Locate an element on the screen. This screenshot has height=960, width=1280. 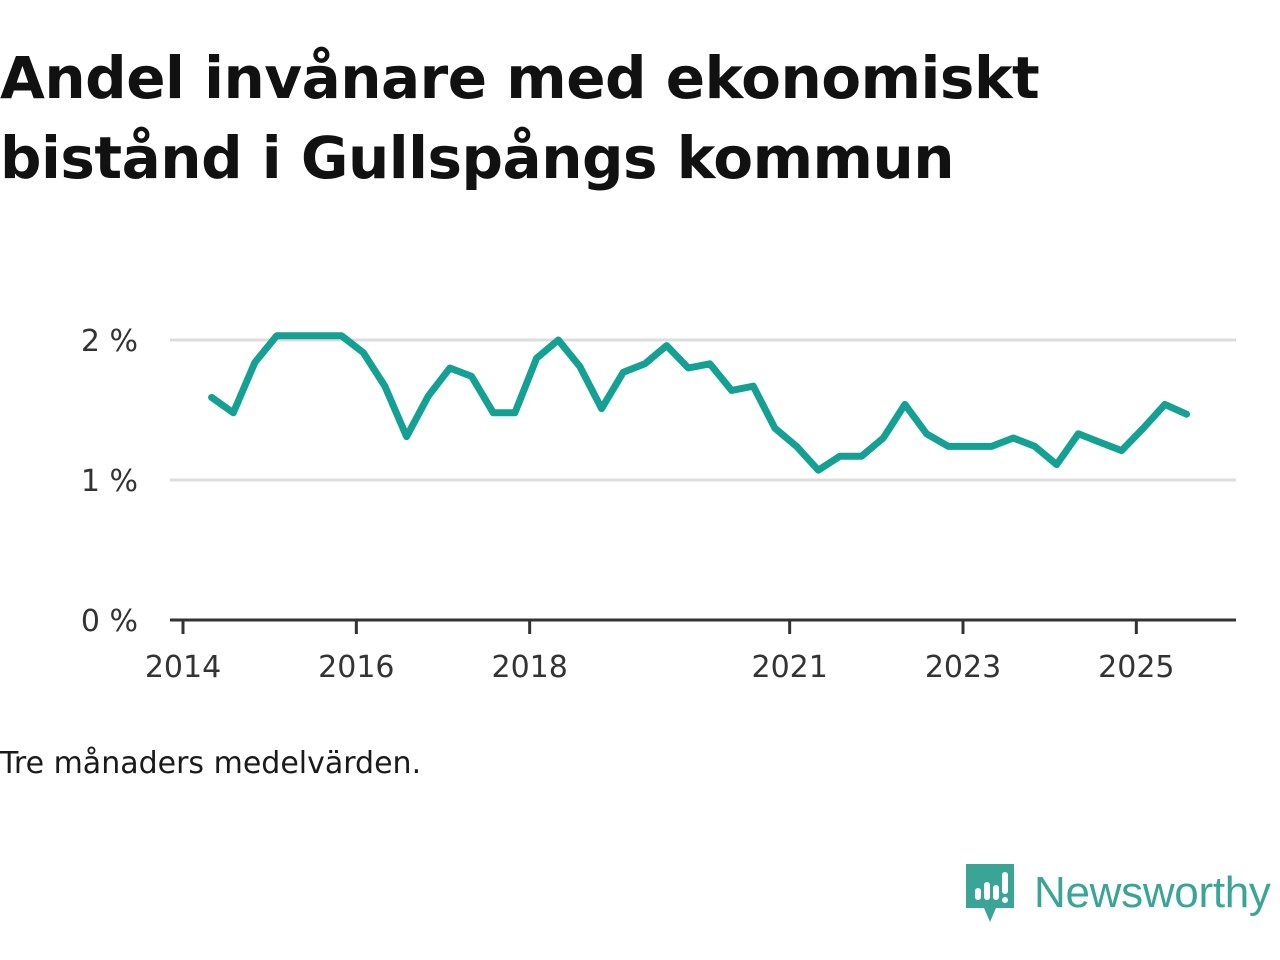
brand-logo: Newsworthy is located at coordinates (1117, 893).